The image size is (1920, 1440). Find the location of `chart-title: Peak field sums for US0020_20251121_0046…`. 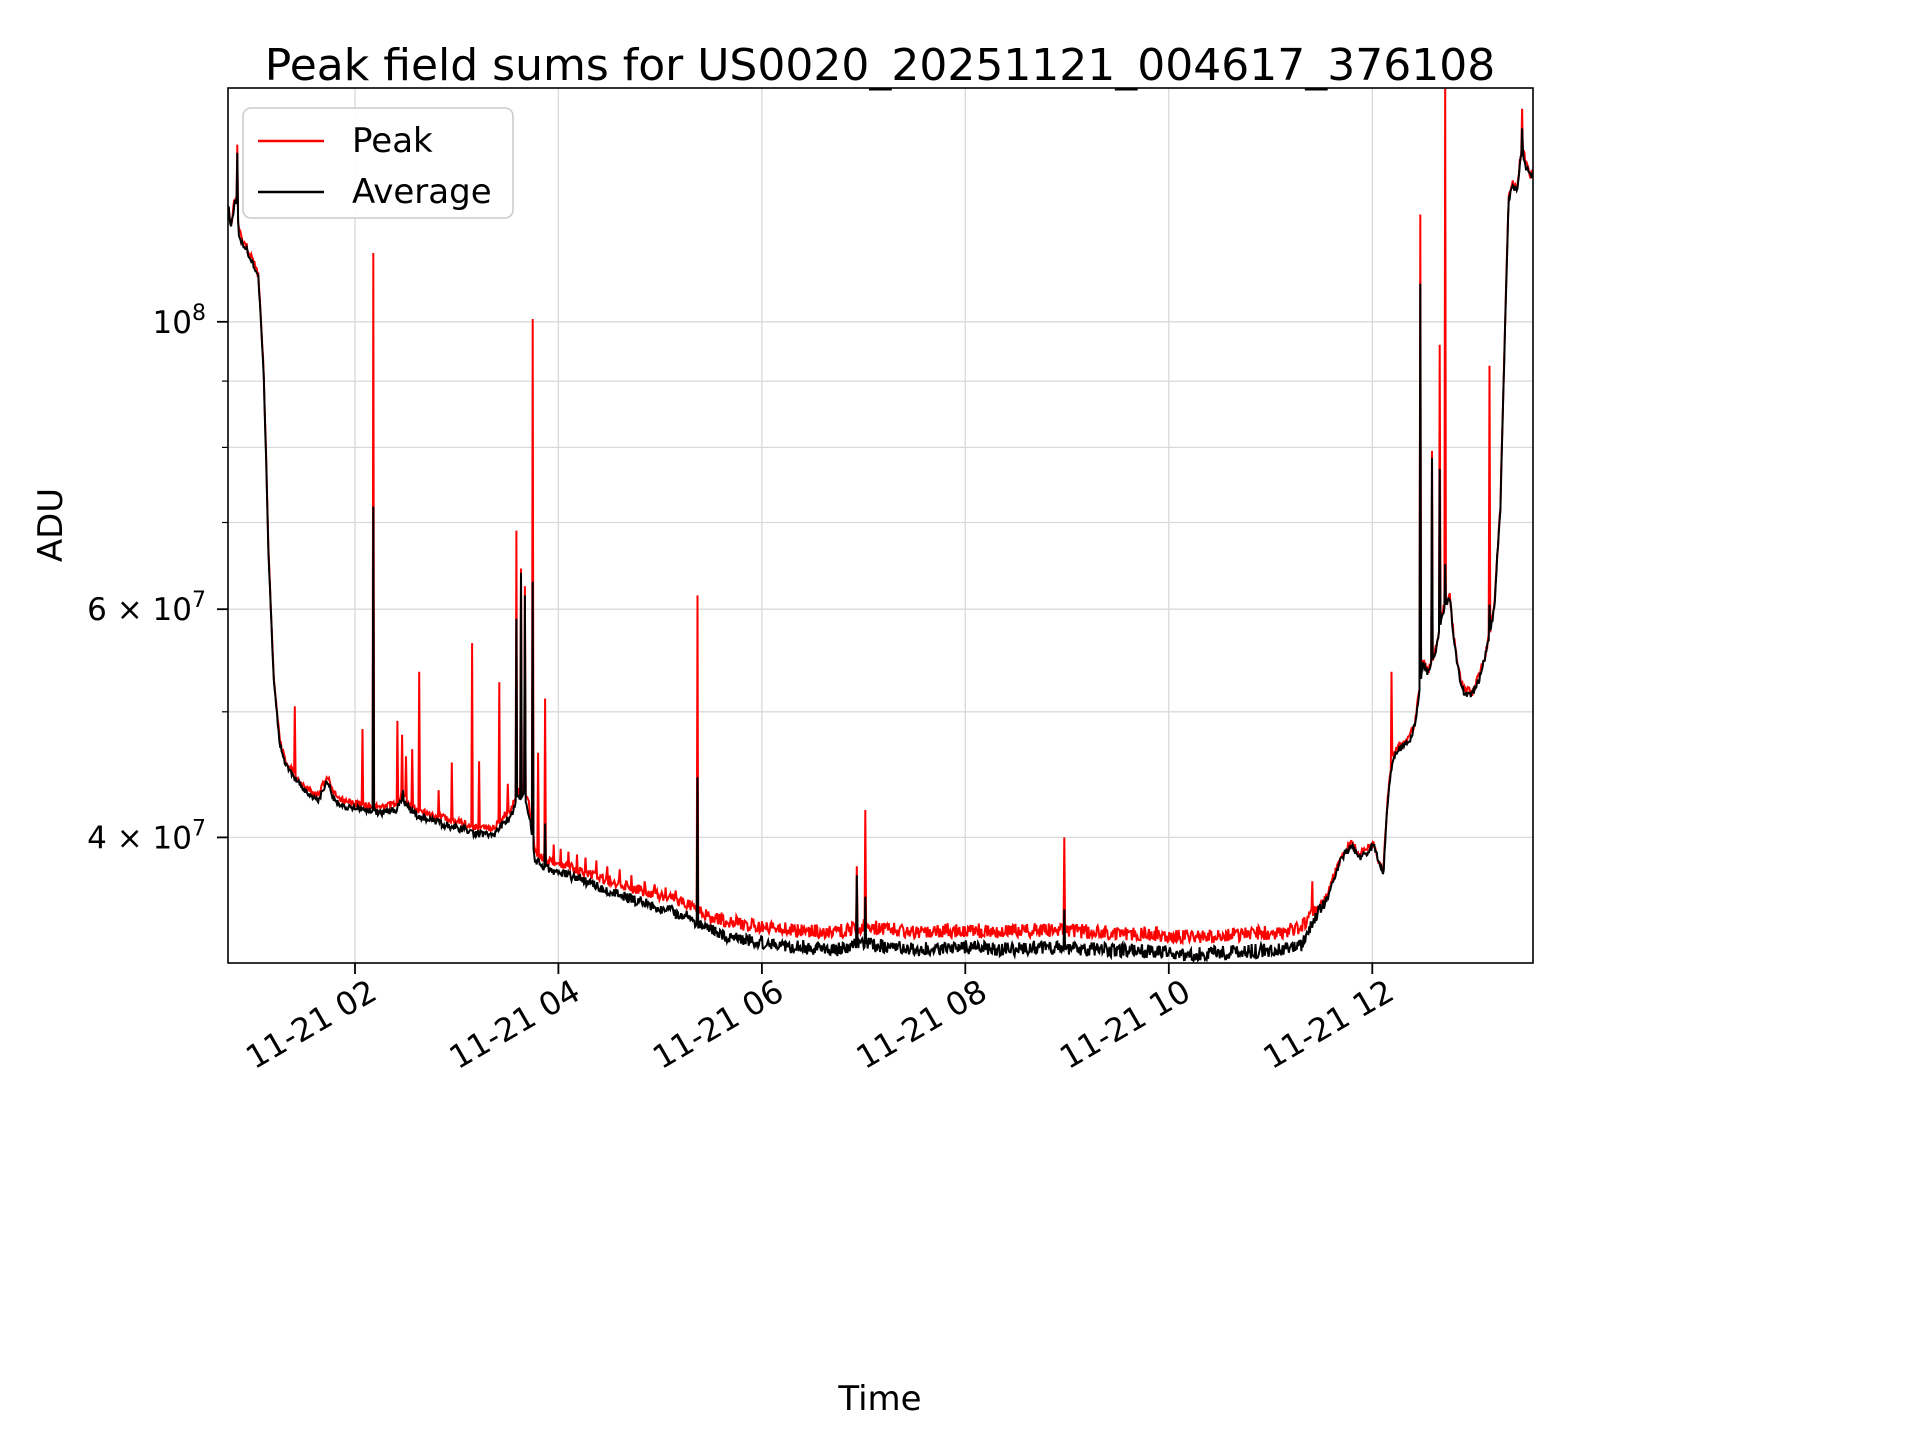

chart-title: Peak field sums for US0020_20251121_0046… is located at coordinates (880, 65).